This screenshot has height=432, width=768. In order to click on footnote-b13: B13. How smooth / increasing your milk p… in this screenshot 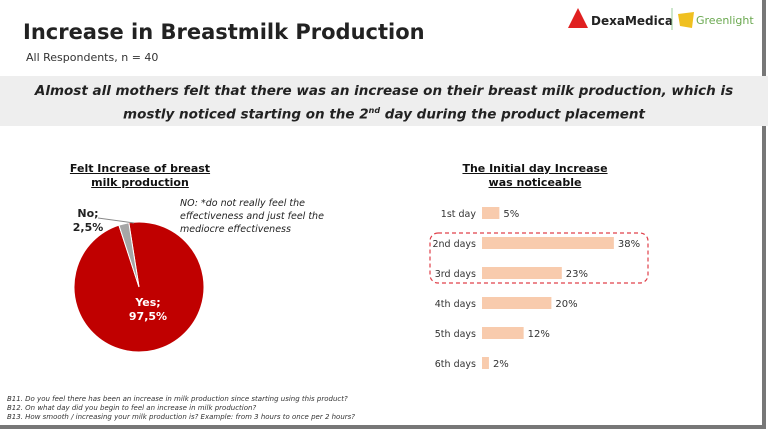, I will do `click(181, 417)`.